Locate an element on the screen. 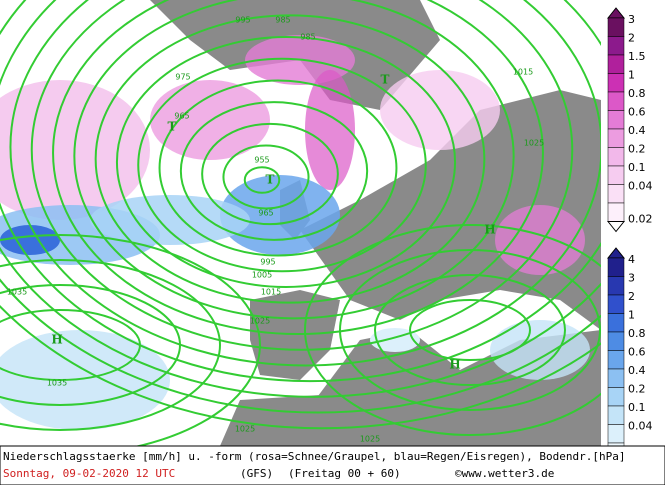  run: (Freitag 00 + 60) is located at coordinates (344, 473).